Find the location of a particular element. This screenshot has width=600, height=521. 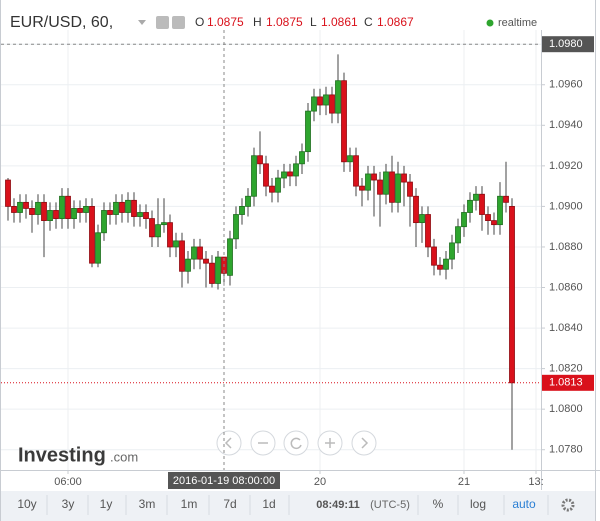

range-button: 10y is located at coordinates (26, 504).